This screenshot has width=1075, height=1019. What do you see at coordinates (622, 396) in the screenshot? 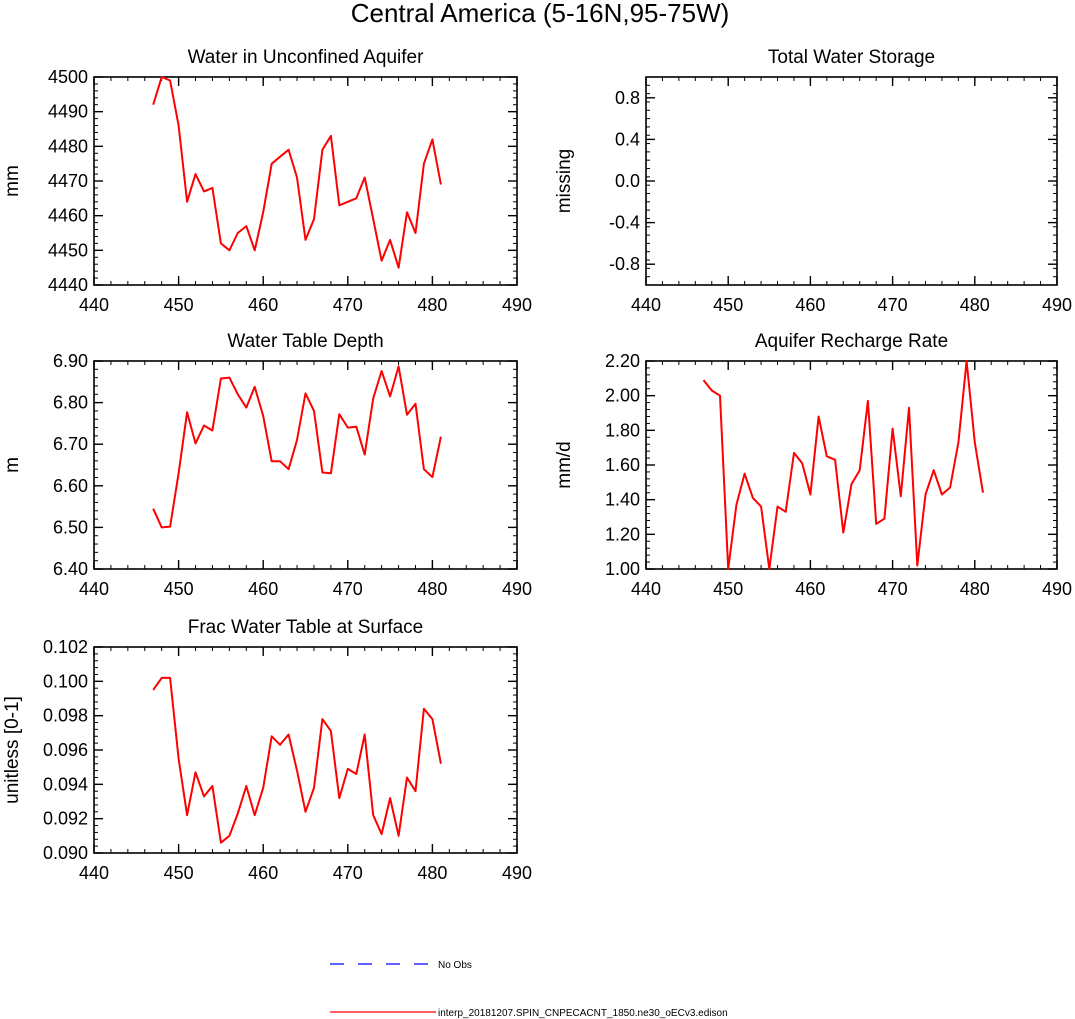
I see `y-tick-label: 2.00` at bounding box center [622, 396].